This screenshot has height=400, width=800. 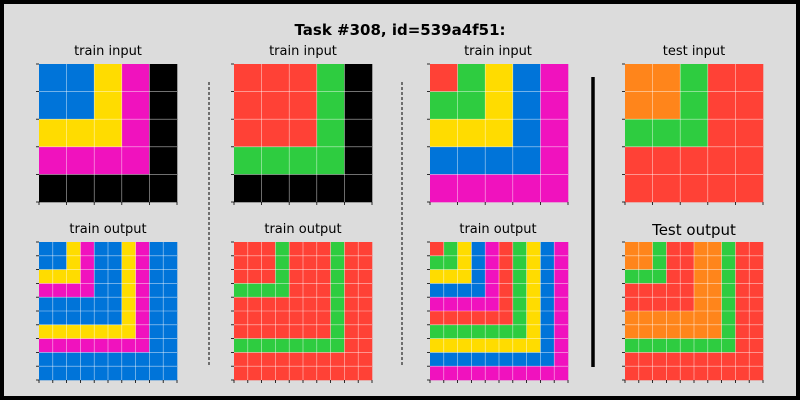 I want to click on panel-label-train-output-1: train output, so click(x=108, y=229).